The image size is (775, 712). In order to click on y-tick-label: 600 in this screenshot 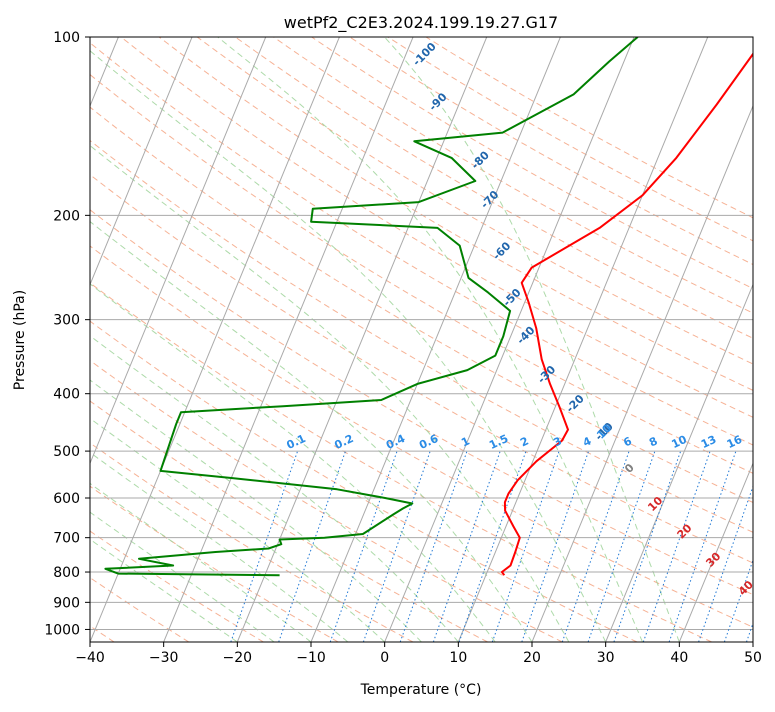, I will do `click(66, 499)`.